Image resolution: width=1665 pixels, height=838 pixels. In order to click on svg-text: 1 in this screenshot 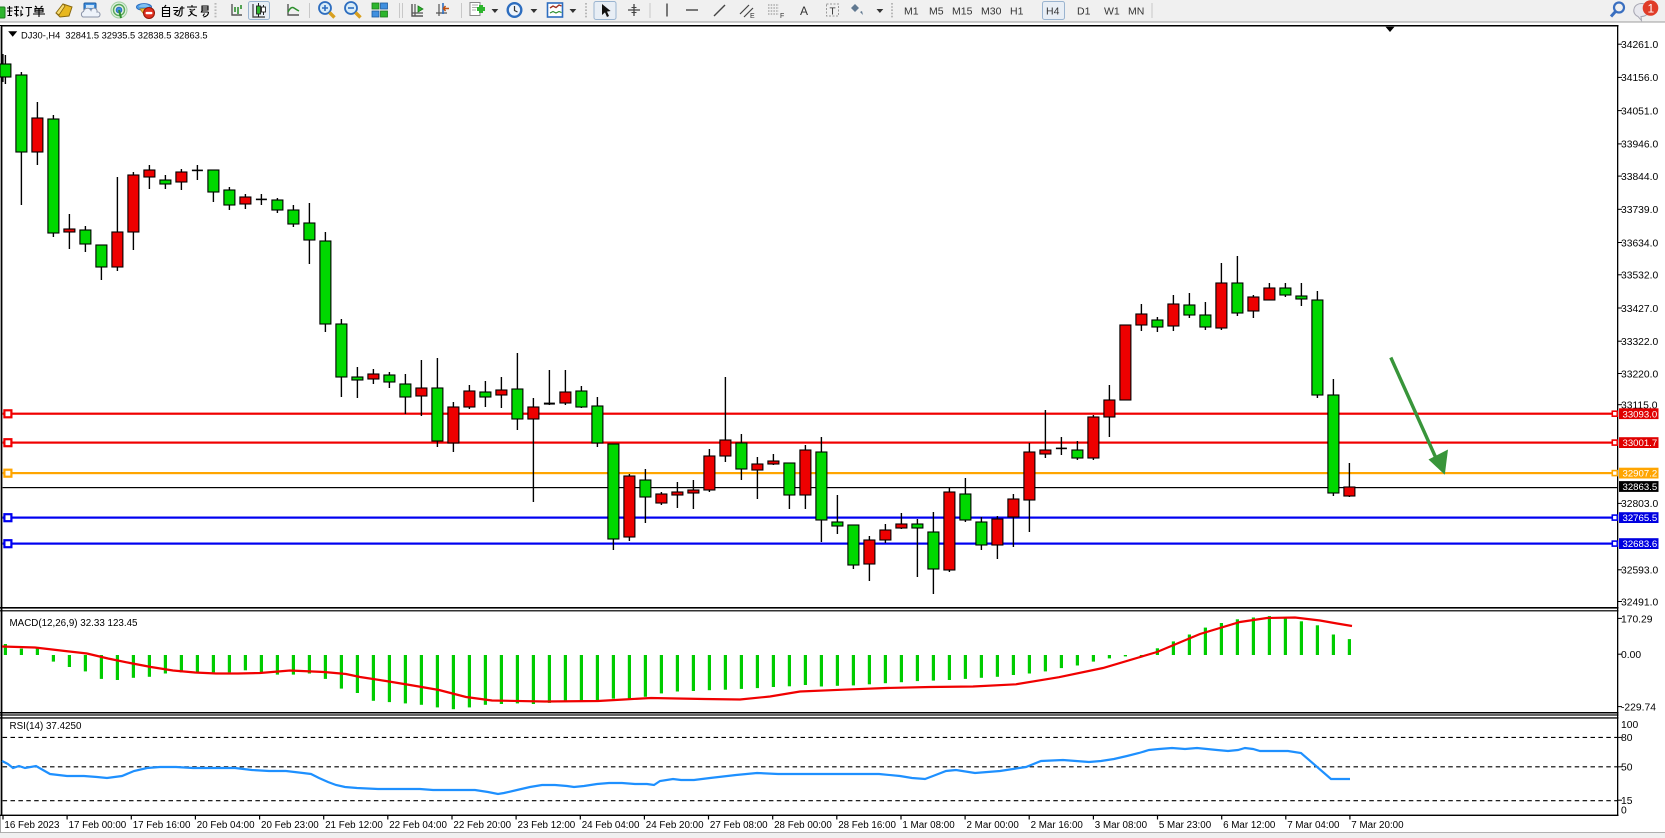, I will do `click(1651, 9)`.